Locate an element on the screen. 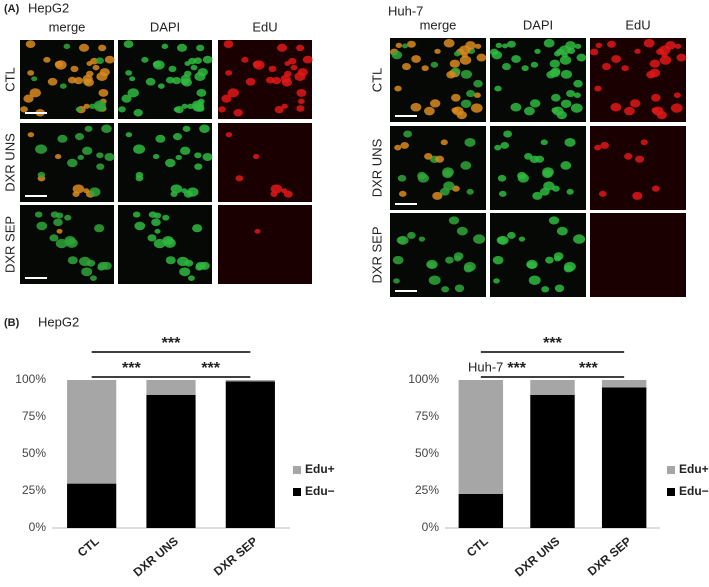 The width and height of the screenshot is (709, 587). micrograph is located at coordinates (538, 255).